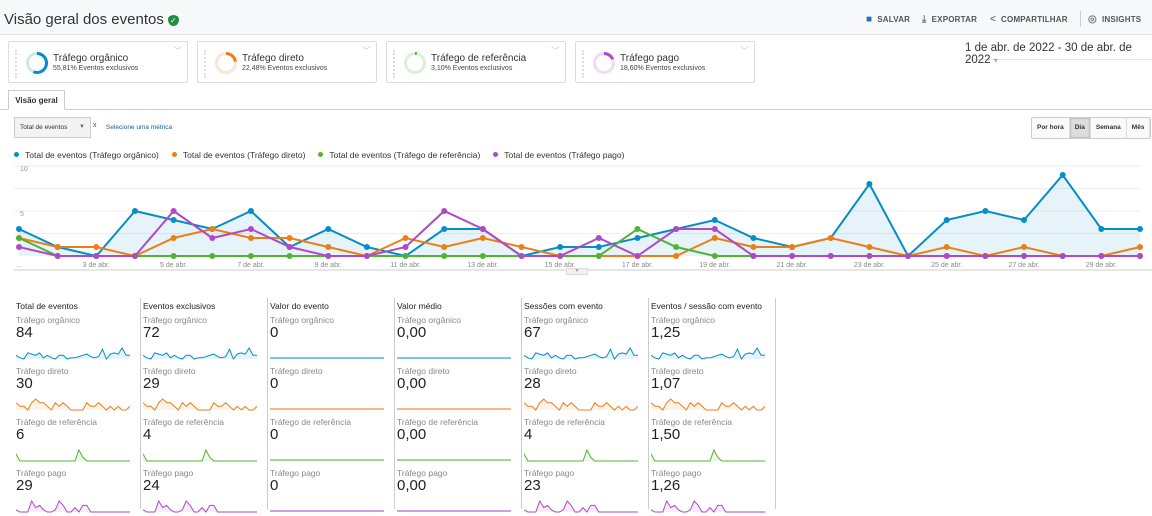  Describe the element at coordinates (713, 339) in the screenshot. I see `metric-segment: Tráfego orgânico 1,25` at that location.